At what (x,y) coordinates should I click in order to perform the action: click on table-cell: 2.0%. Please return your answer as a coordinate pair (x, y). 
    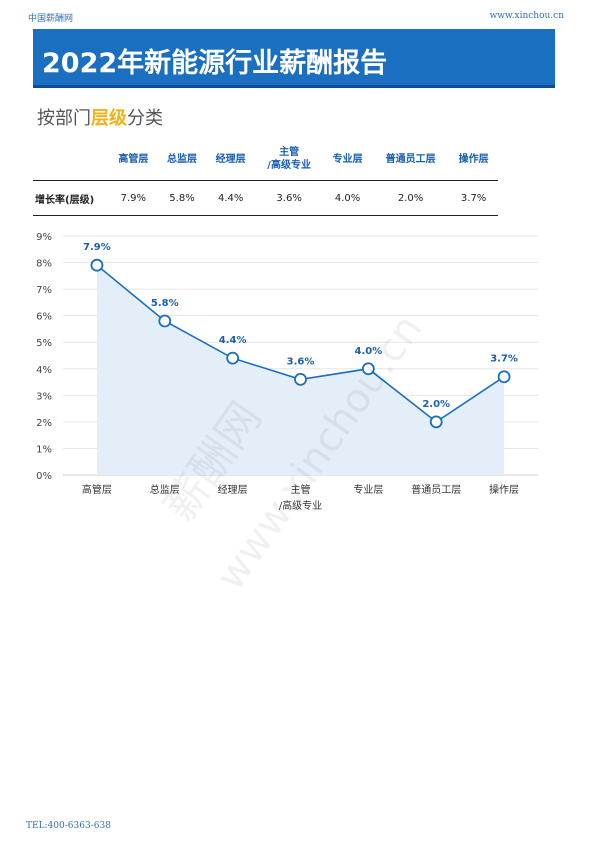
    Looking at the image, I should click on (410, 198).